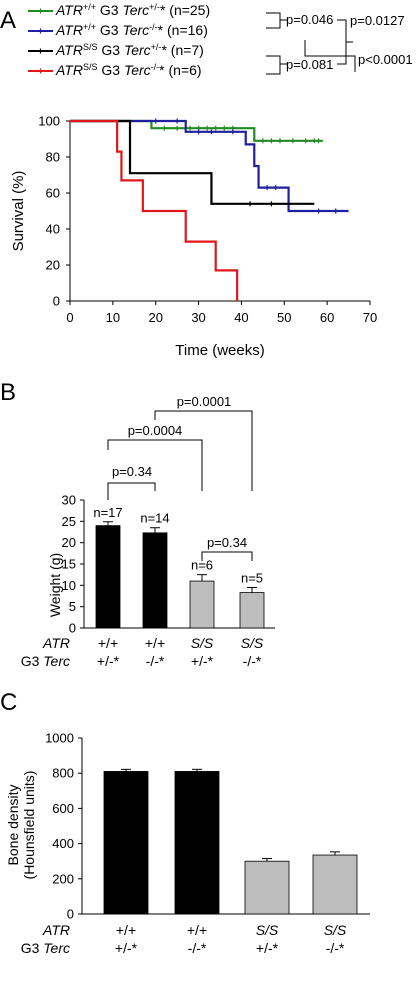 The image size is (418, 981). I want to click on survival-x-tick-label: 60, so click(327, 317).